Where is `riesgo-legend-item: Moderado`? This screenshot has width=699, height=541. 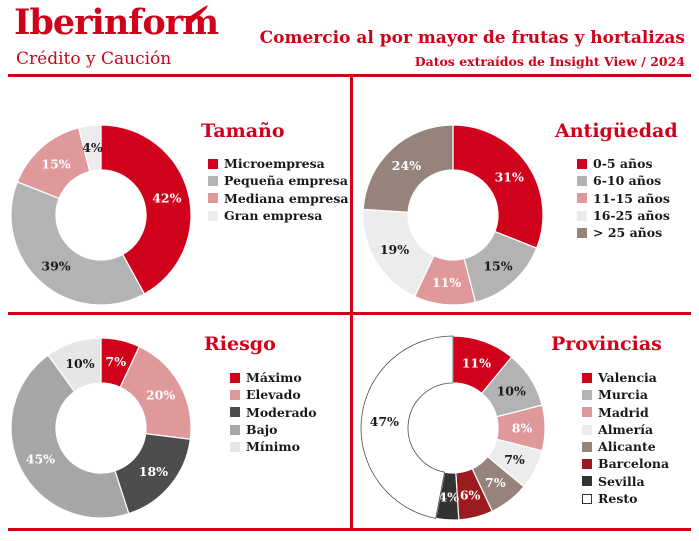 riesgo-legend-item: Moderado is located at coordinates (273, 412).